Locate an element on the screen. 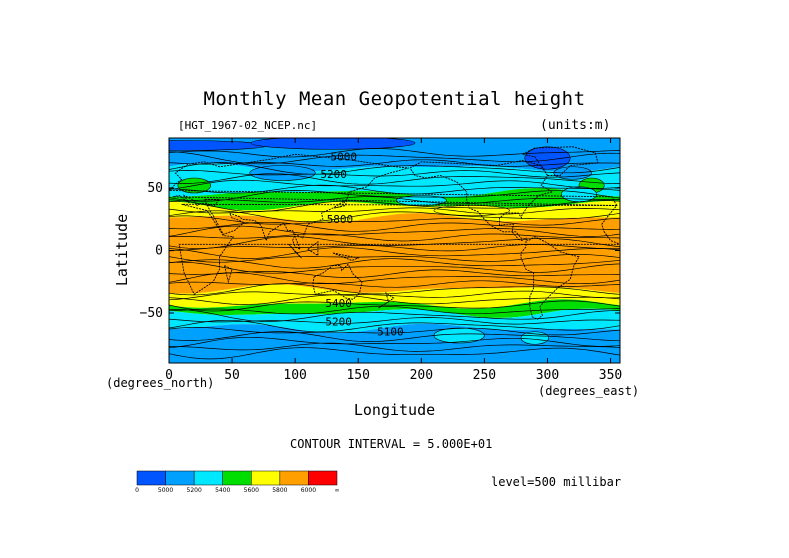 Image resolution: width=789 pixels, height=558 pixels. x-tick-label: 150 is located at coordinates (357, 375).